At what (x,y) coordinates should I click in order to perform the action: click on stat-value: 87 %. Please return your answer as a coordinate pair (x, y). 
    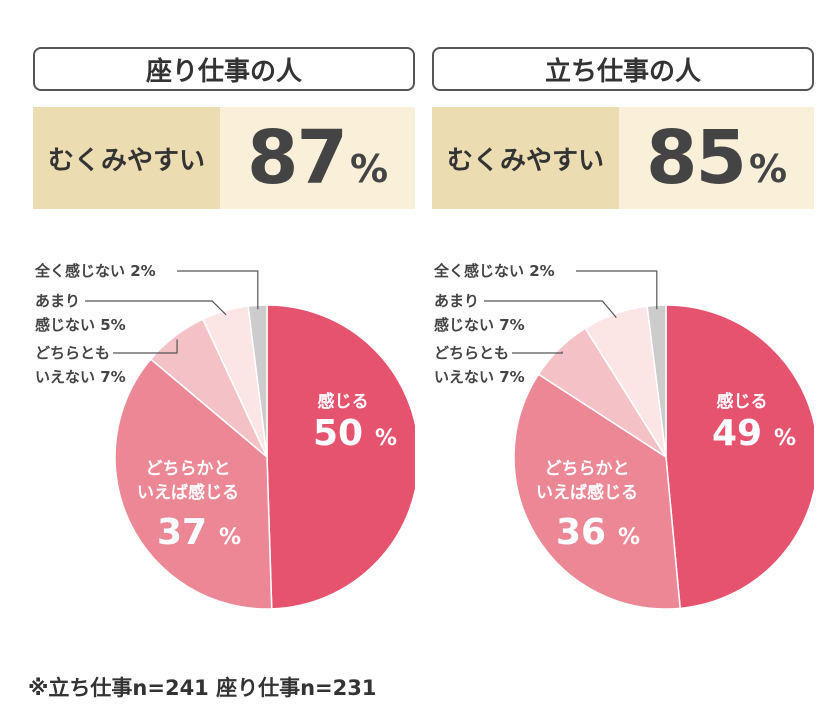
    Looking at the image, I should click on (317, 158).